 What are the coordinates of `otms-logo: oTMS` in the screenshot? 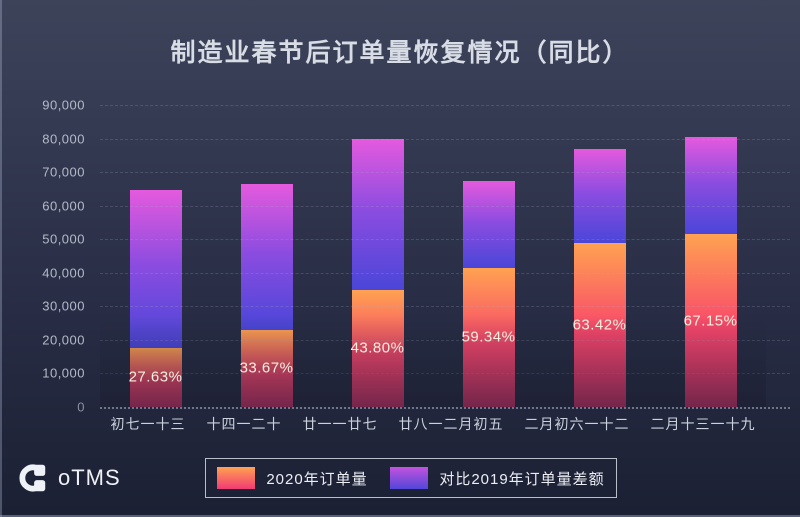 It's located at (67, 478).